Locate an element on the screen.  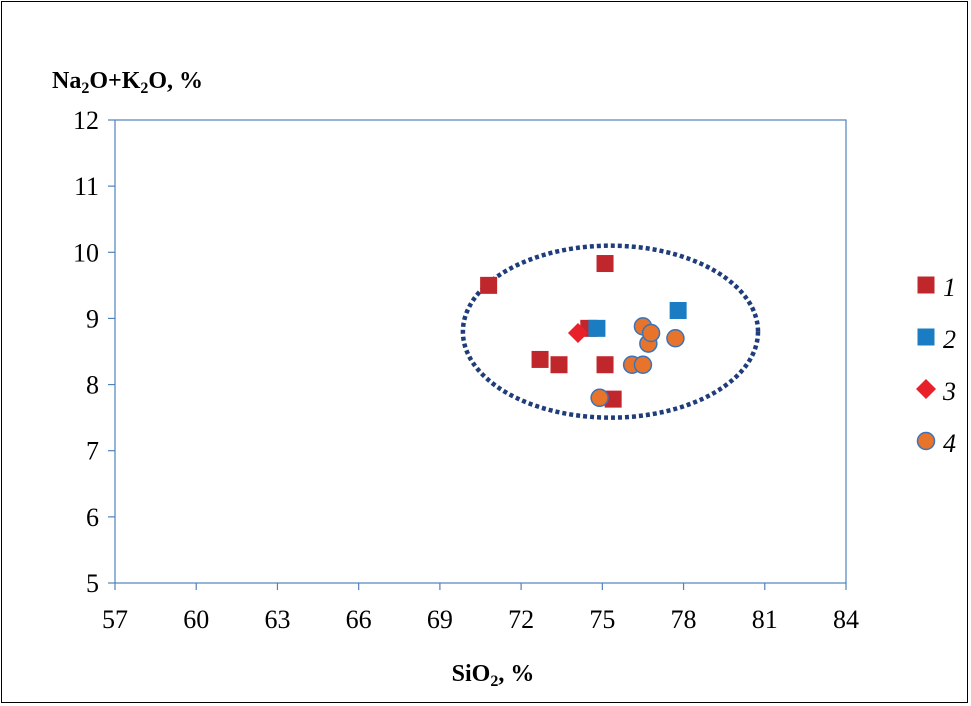
y-tick-label: 9 is located at coordinates (92, 318).